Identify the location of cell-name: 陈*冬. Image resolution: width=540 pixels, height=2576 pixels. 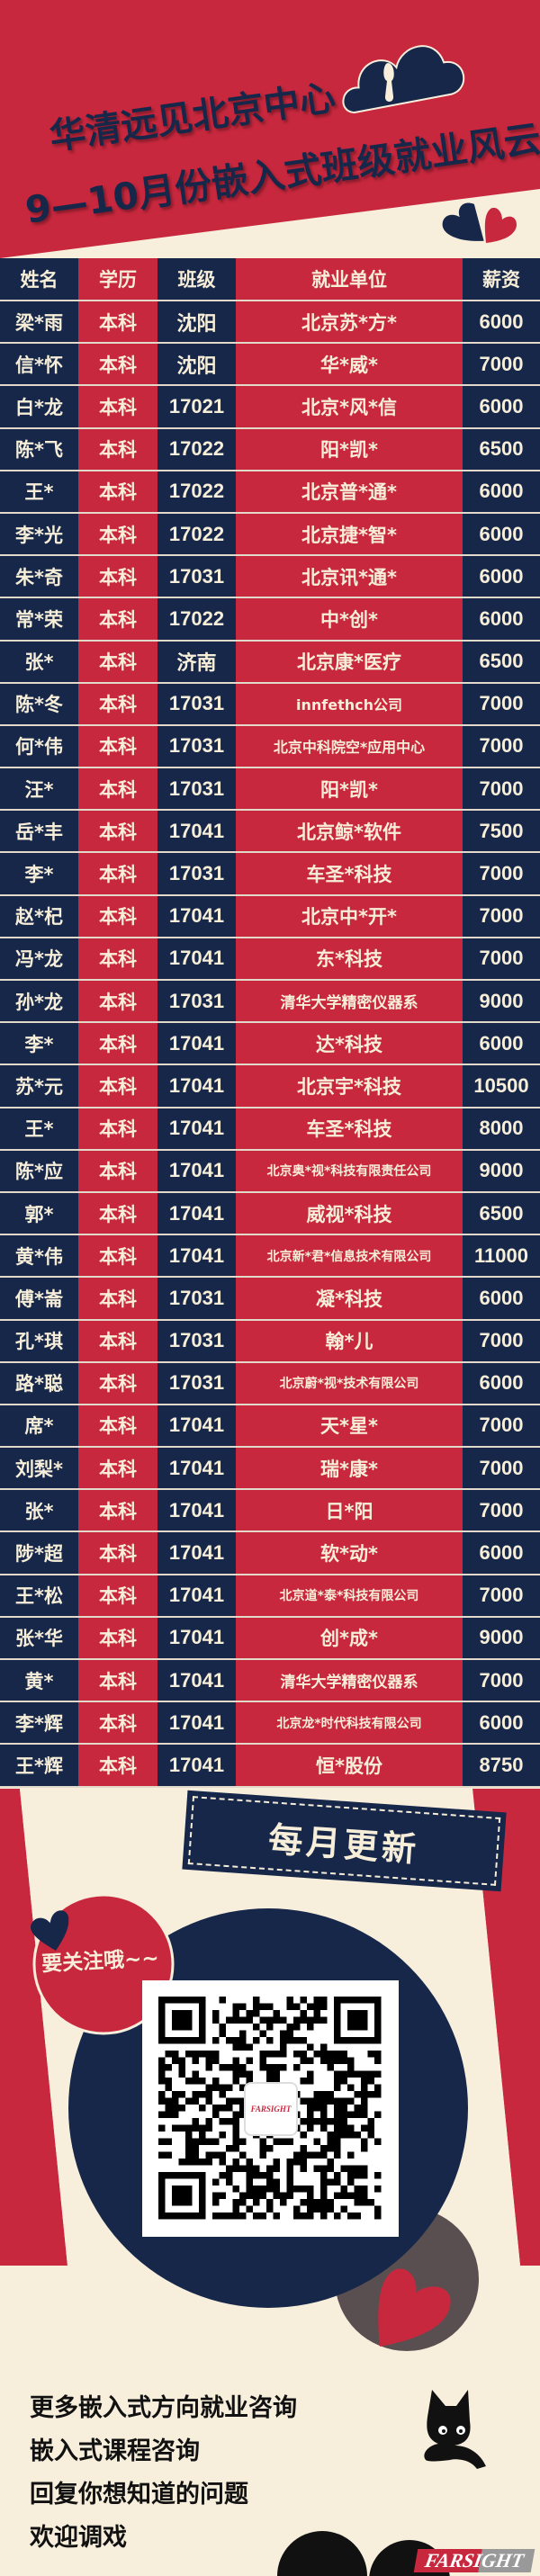
(39, 704).